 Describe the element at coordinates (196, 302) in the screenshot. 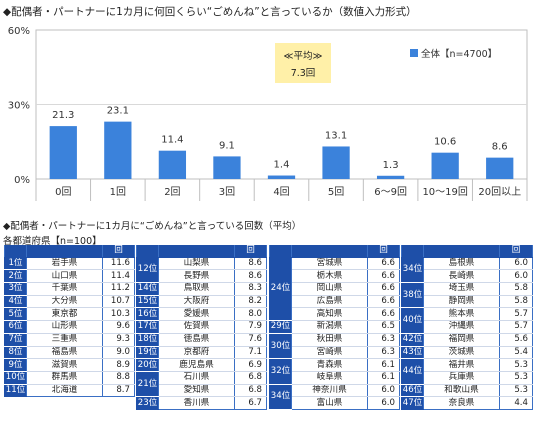

I see `prefecture-cell: 大阪府` at that location.